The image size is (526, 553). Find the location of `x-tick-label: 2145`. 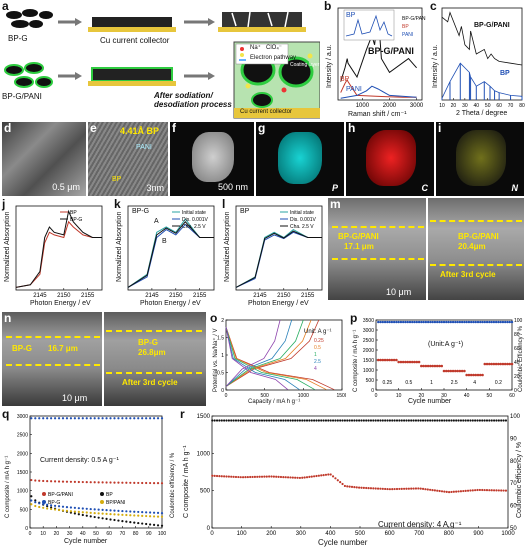

x-tick-label: 2145 is located at coordinates (152, 296).